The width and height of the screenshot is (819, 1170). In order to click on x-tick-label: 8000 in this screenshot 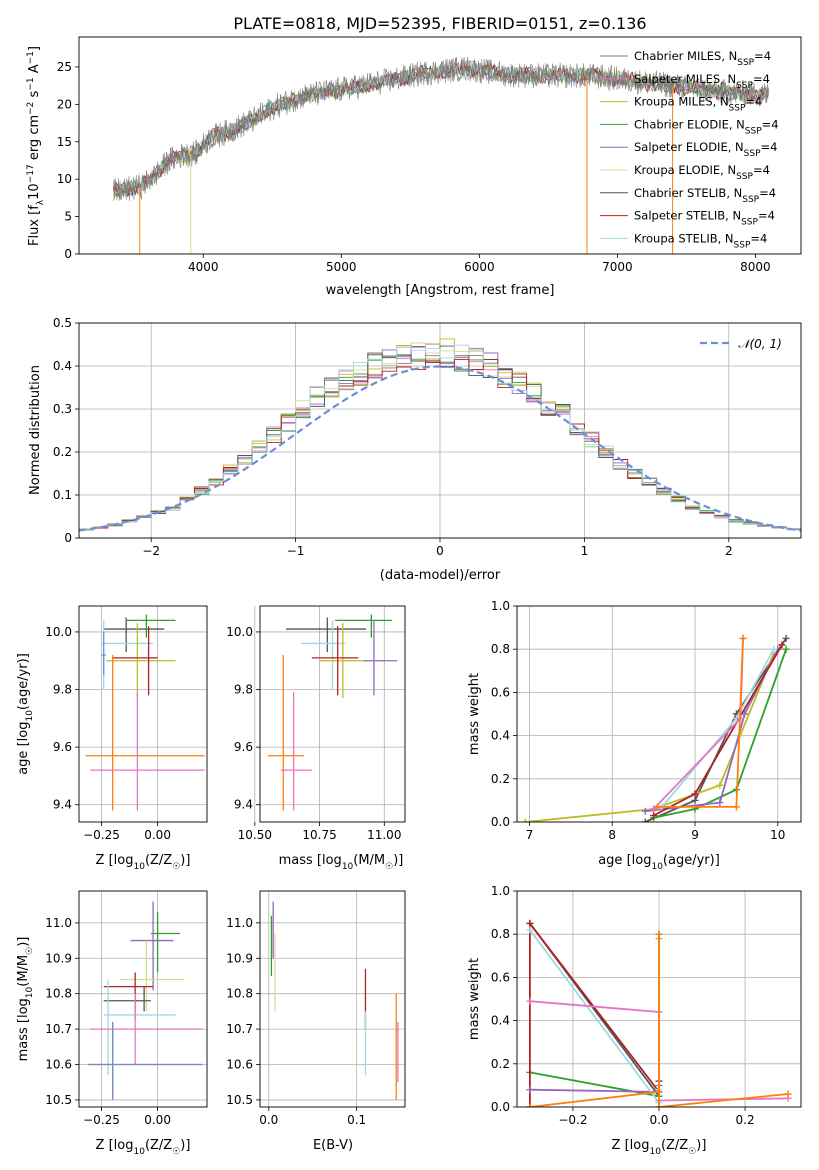, I will do `click(755, 267)`.